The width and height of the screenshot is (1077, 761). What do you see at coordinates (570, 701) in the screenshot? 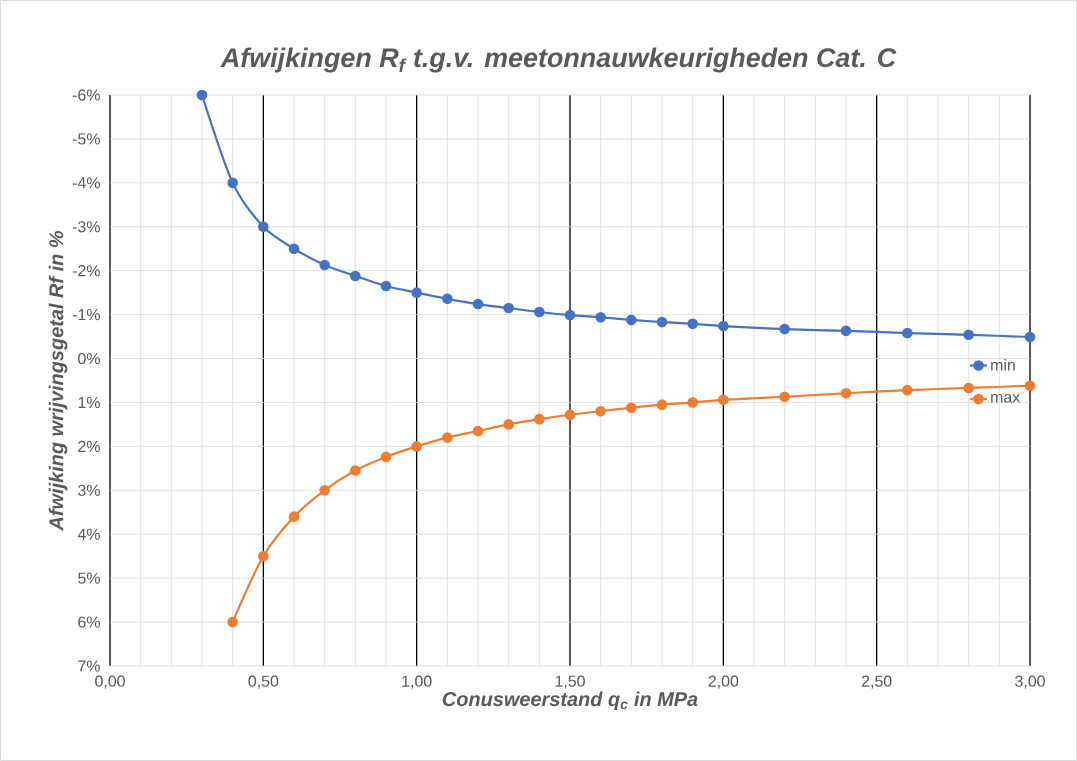
I see `x-axis-title: Conusweerstand q$_{c}$ in MPa` at bounding box center [570, 701].